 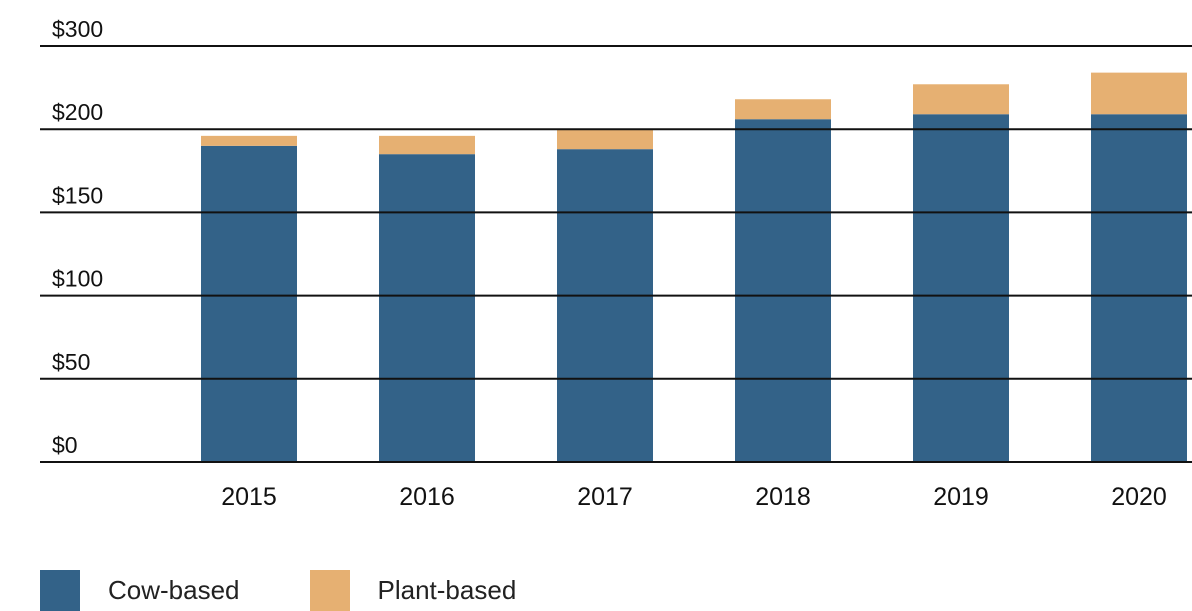 What do you see at coordinates (961, 99) in the screenshot?
I see `bar-plant-based-2019` at bounding box center [961, 99].